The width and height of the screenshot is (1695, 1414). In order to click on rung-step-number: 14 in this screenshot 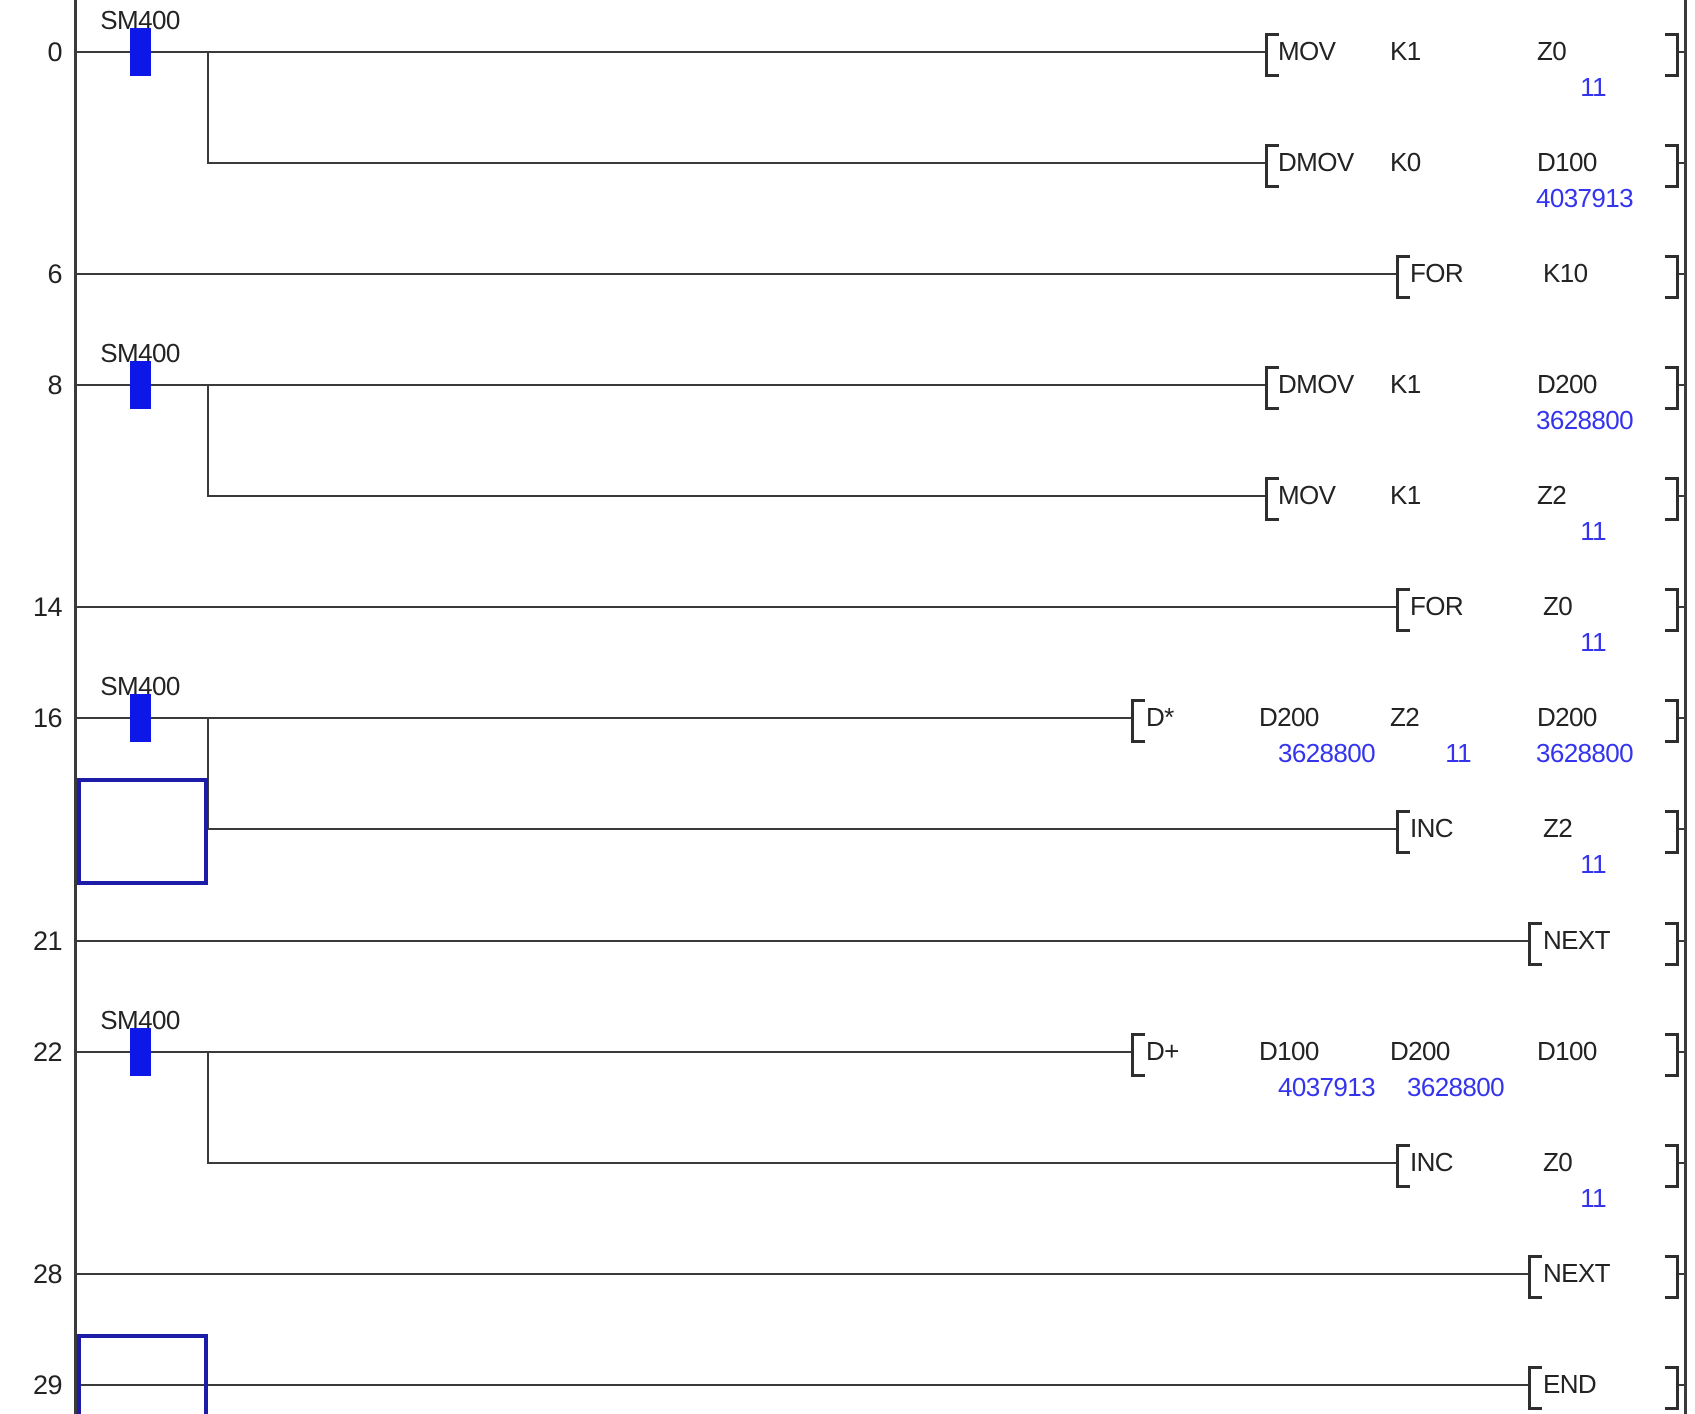, I will do `click(47, 607)`.